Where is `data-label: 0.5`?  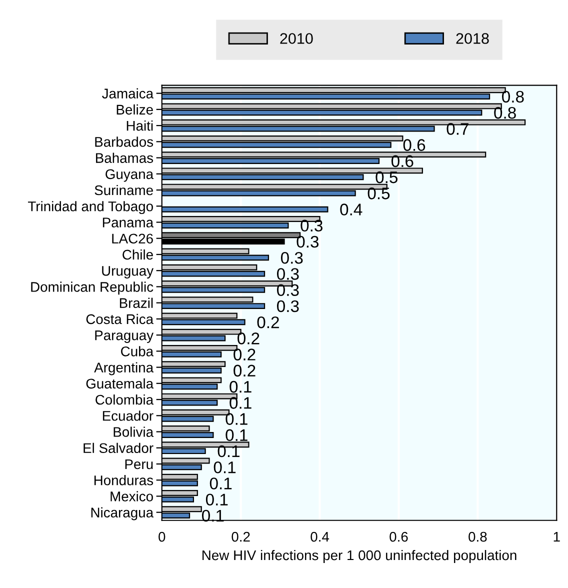
data-label: 0.5 is located at coordinates (379, 194).